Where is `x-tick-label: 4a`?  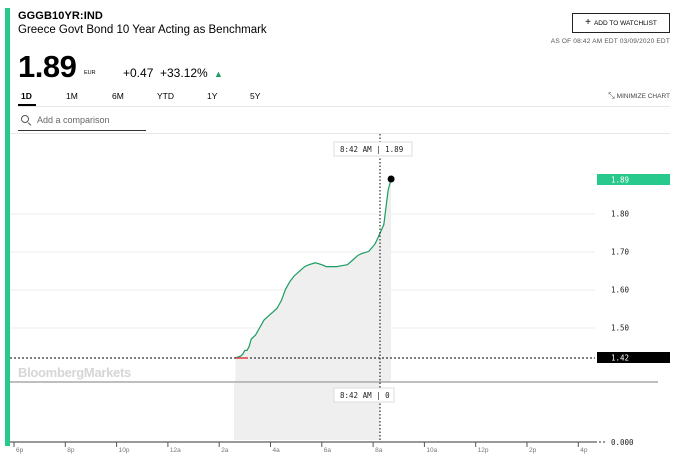
x-tick-label: 4a is located at coordinates (277, 450).